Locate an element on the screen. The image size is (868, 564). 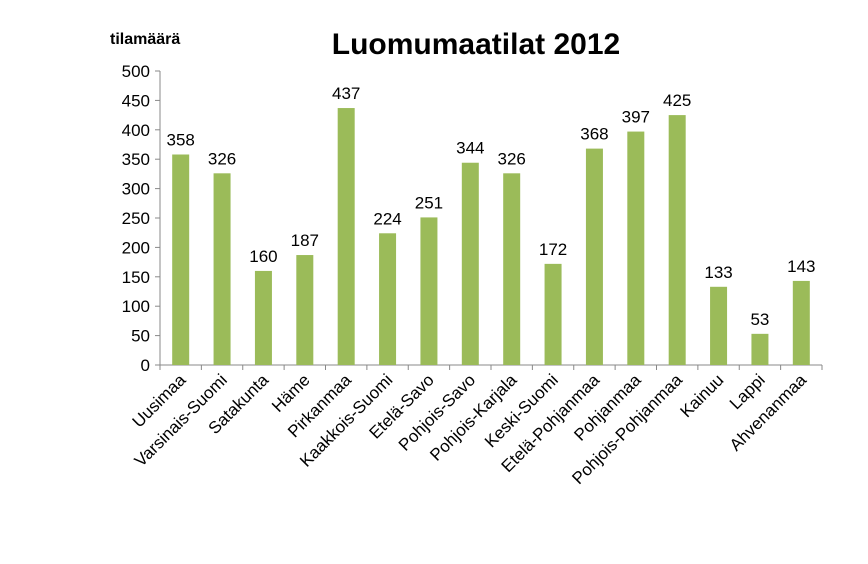
y-tick-label: 150 is located at coordinates (136, 277).